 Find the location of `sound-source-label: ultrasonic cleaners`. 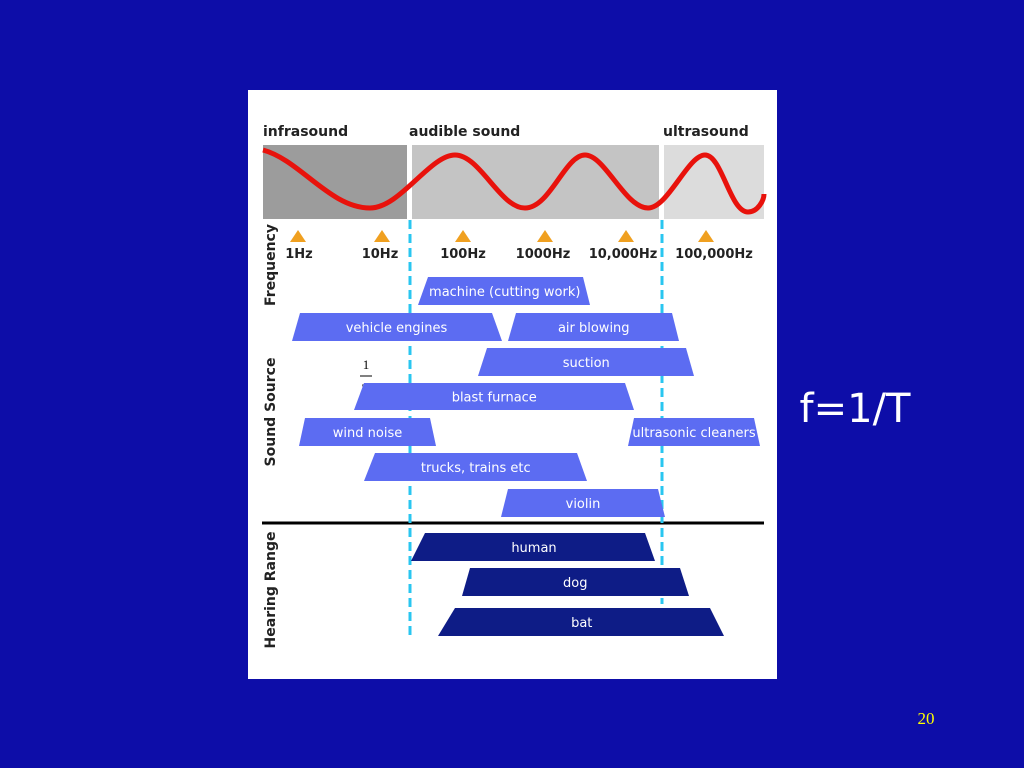

sound-source-label: ultrasonic cleaners is located at coordinates (693, 433).